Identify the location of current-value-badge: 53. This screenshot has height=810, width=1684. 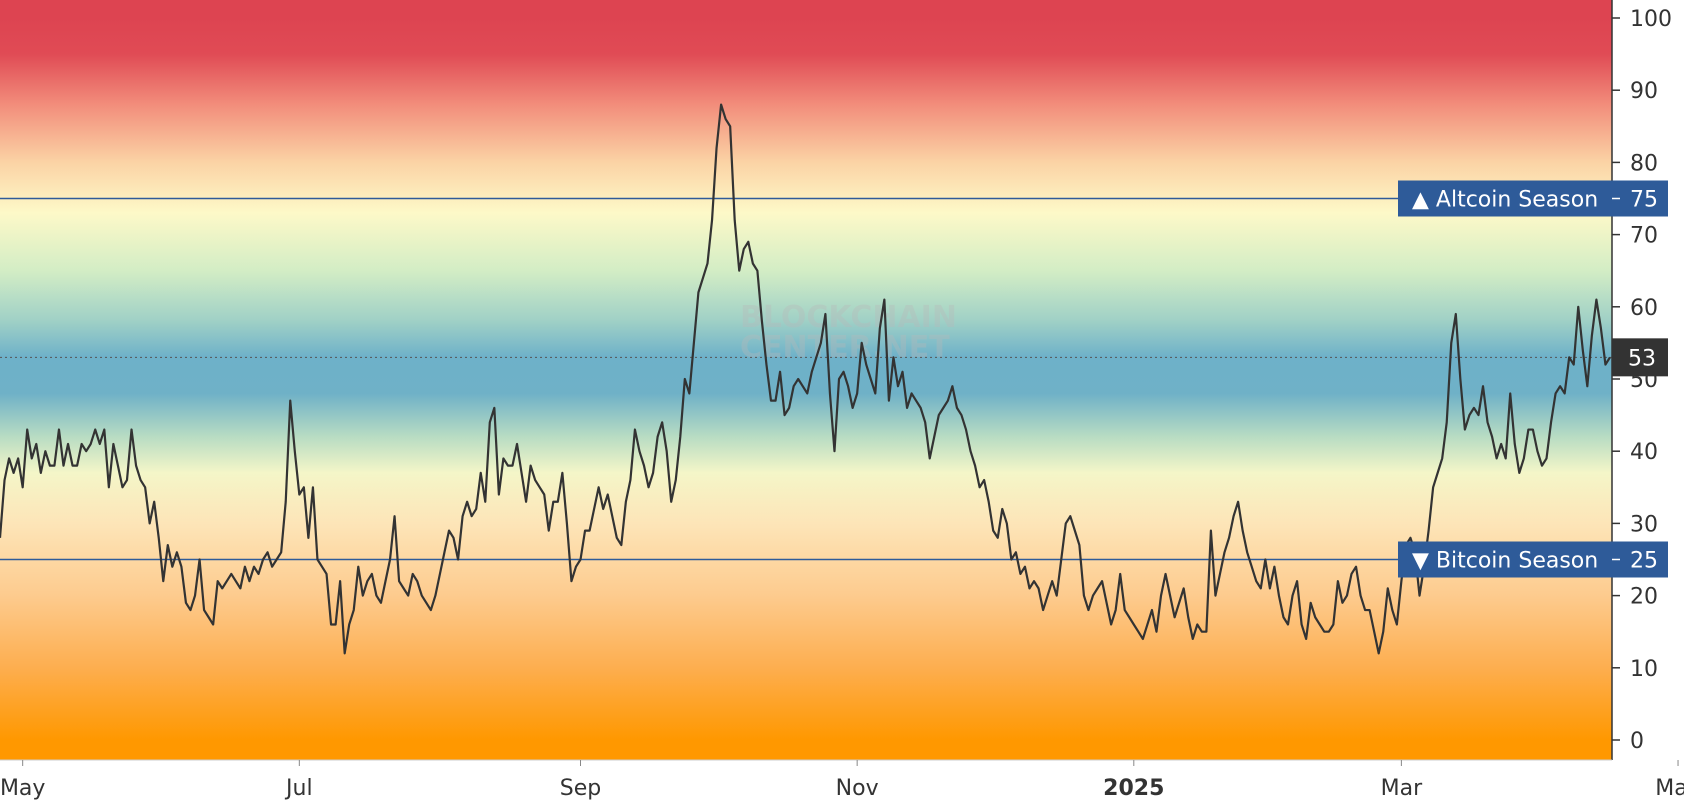
(1640, 357).